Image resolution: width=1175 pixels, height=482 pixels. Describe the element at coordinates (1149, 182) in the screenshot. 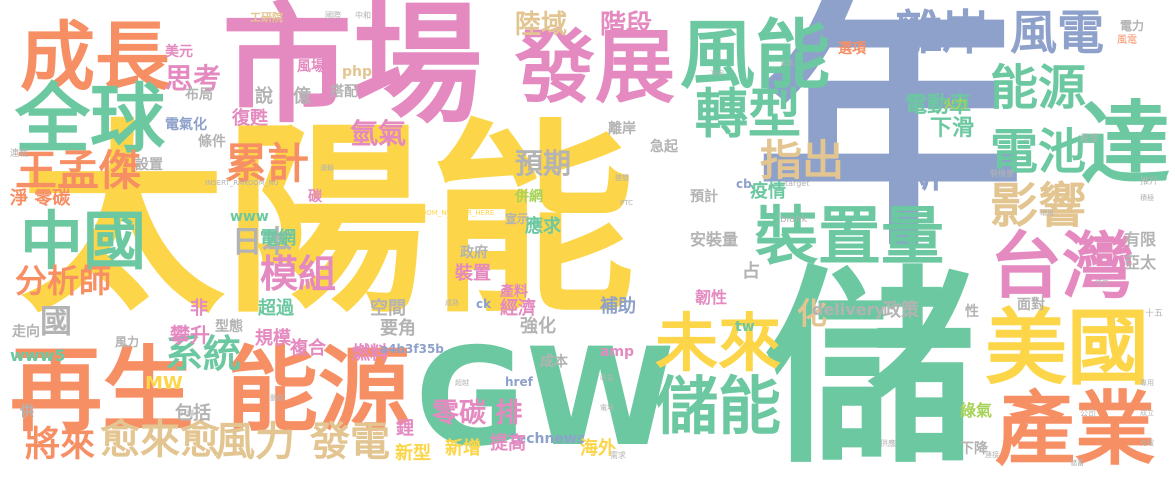

I see `word-tuijie: 推升` at that location.